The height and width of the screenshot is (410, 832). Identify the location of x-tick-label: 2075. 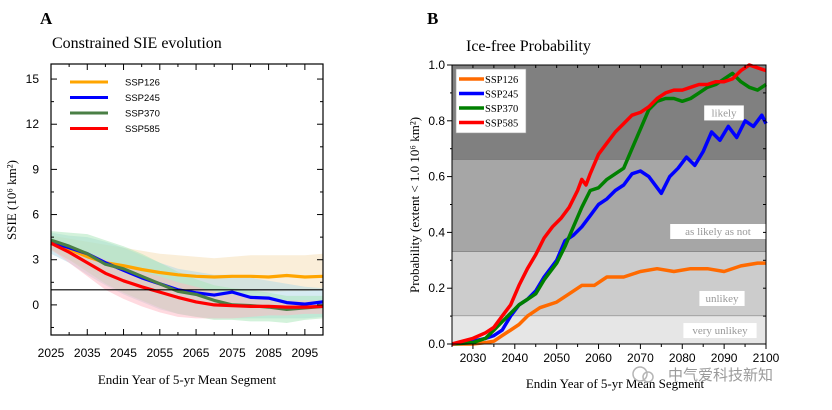
(232, 353).